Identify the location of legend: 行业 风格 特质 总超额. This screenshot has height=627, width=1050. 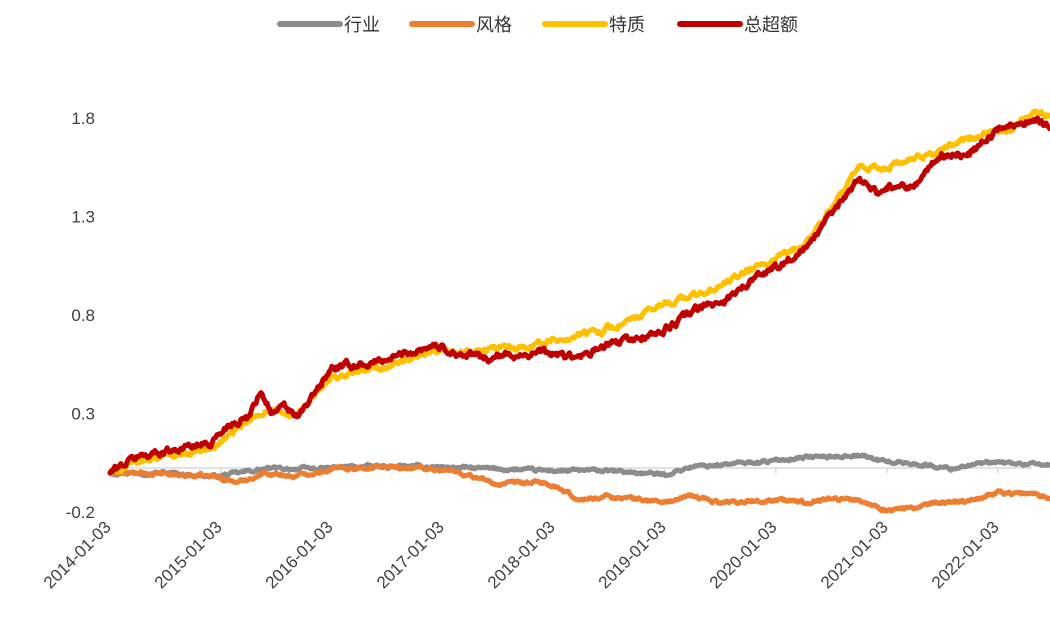
(537, 25).